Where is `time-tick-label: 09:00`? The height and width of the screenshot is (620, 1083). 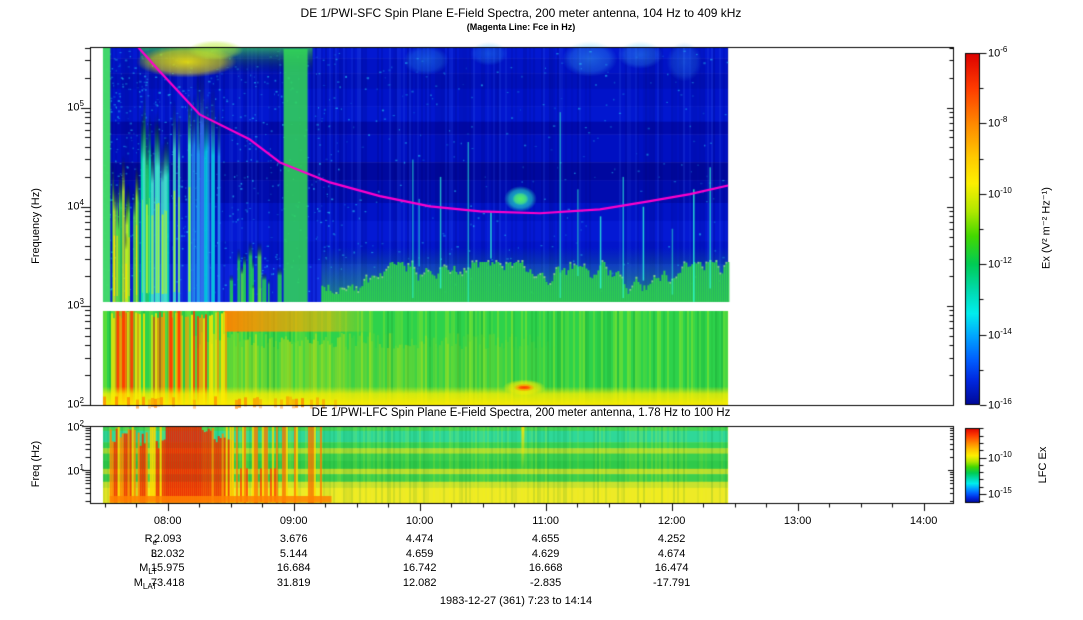 time-tick-label: 09:00 is located at coordinates (293, 521).